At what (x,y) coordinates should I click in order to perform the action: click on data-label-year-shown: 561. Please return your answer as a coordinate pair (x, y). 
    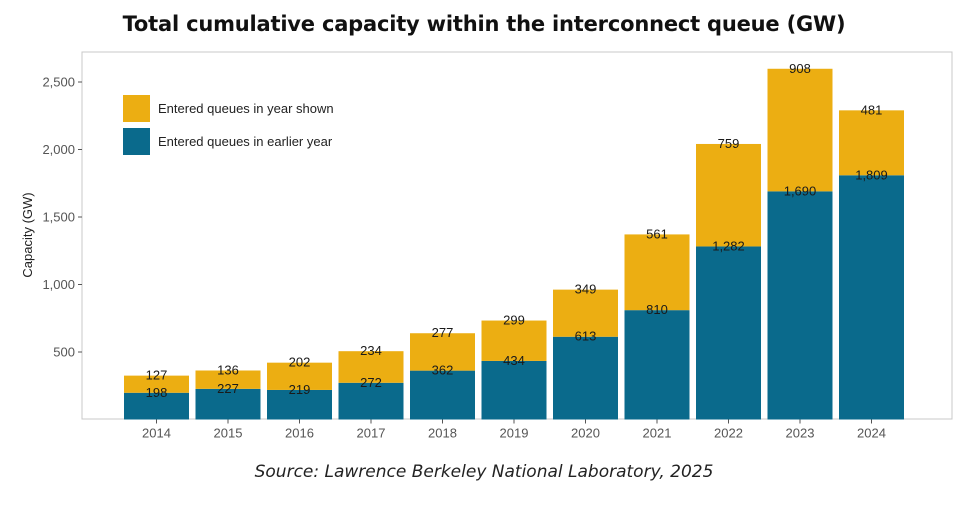
    Looking at the image, I should click on (657, 233).